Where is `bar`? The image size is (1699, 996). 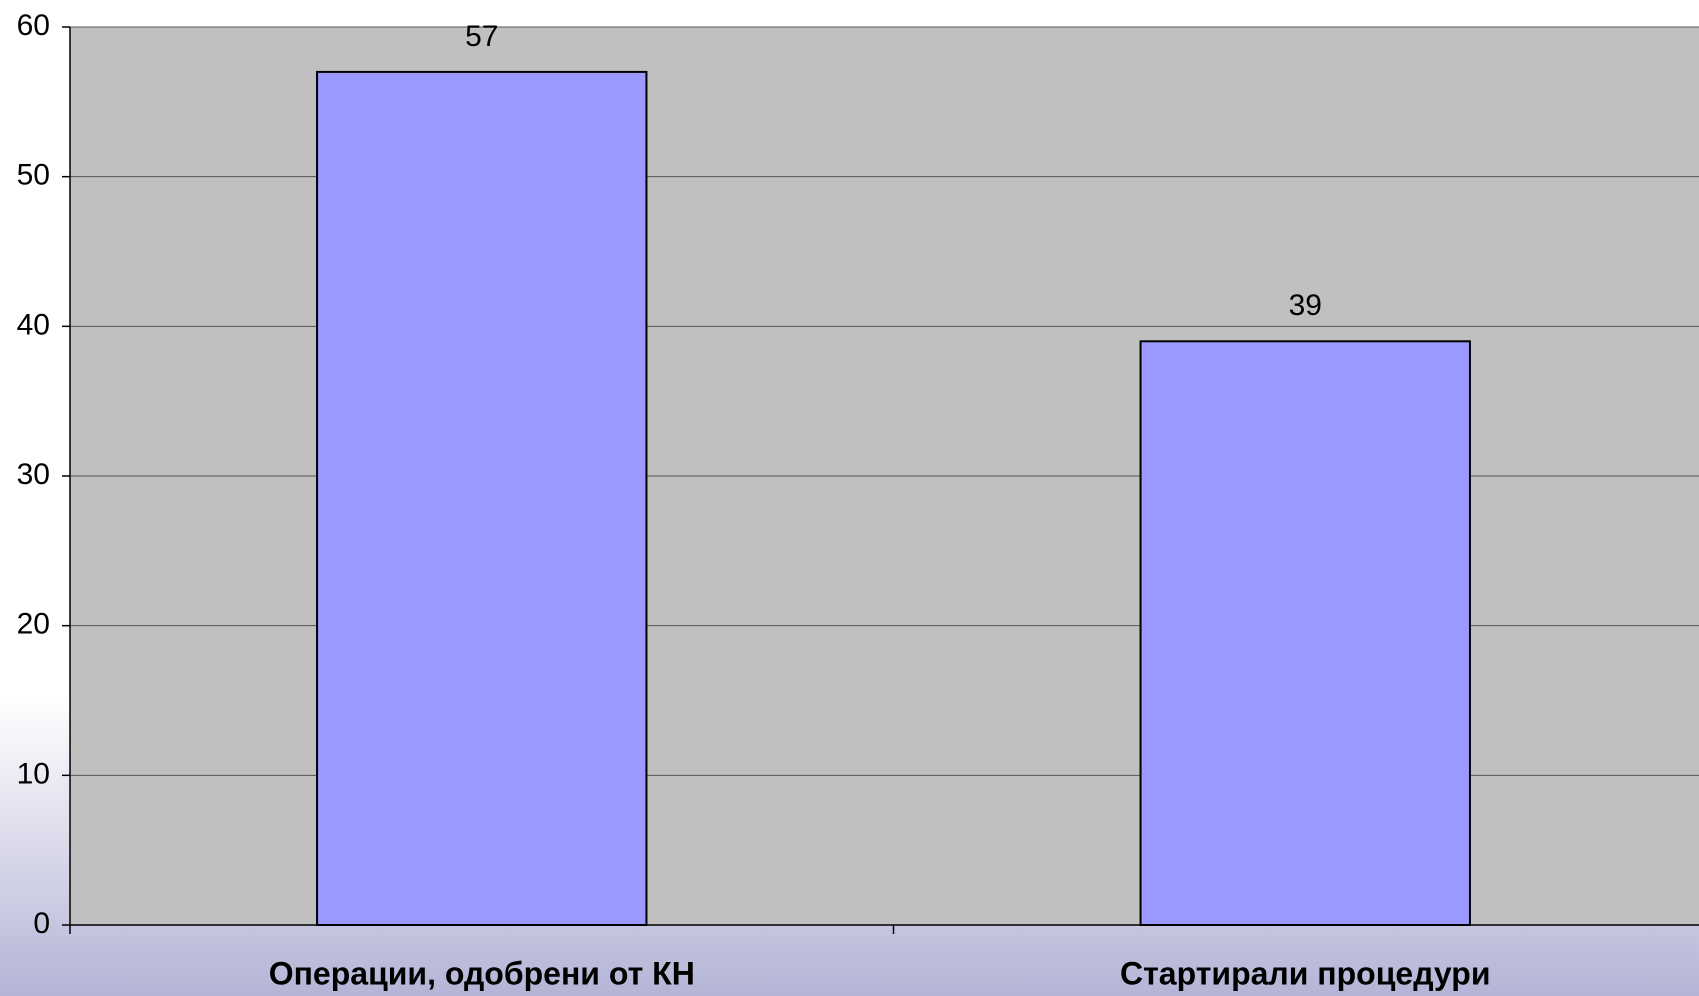 bar is located at coordinates (1305, 633).